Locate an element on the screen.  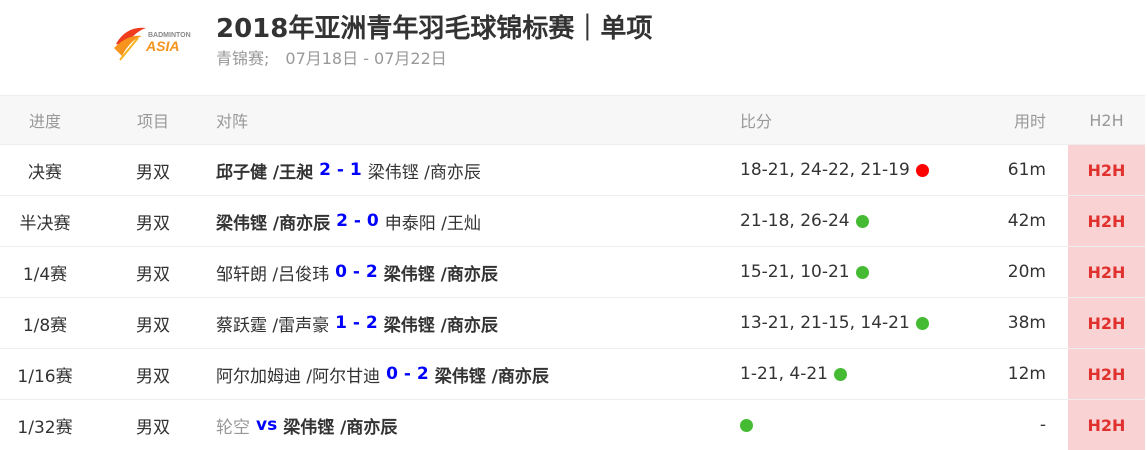
game-scores: 21-18, 26-24 is located at coordinates (804, 221).